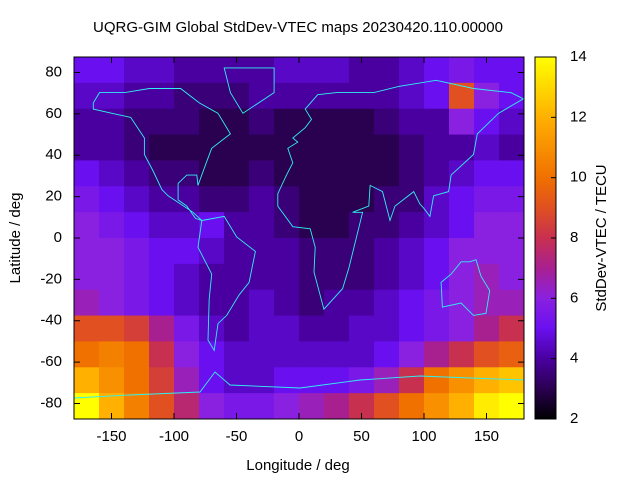 This screenshot has height=485, width=640. I want to click on y-axis-label: Latitude / deg, so click(15, 238).